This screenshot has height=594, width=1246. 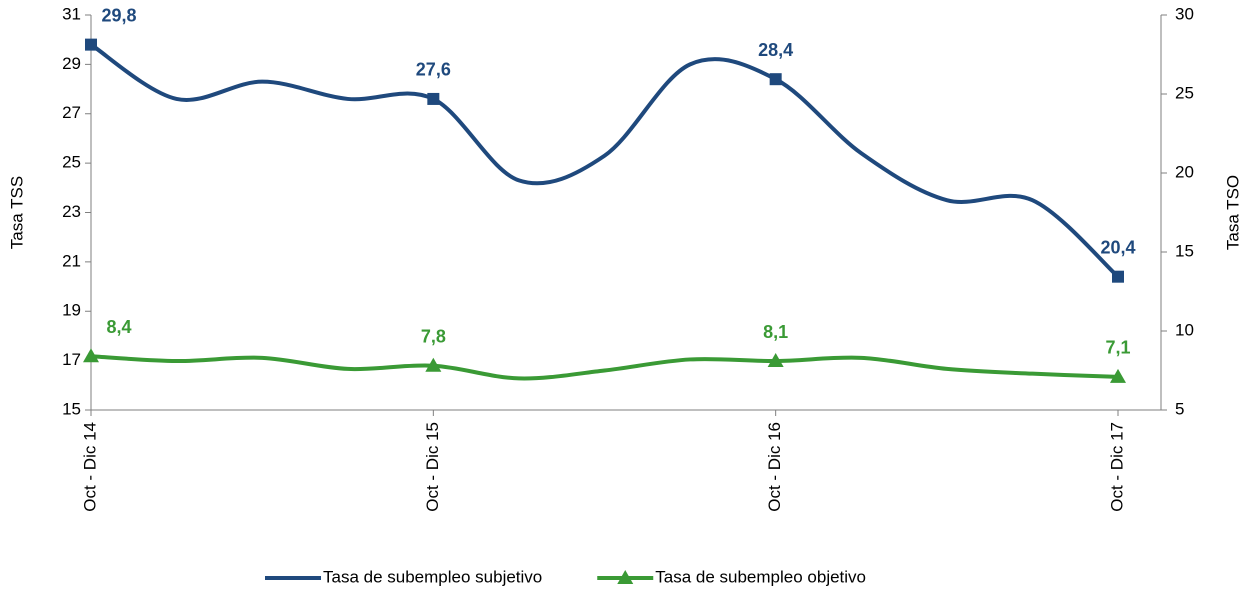 What do you see at coordinates (1117, 348) in the screenshot?
I see `data-label: 7,1` at bounding box center [1117, 348].